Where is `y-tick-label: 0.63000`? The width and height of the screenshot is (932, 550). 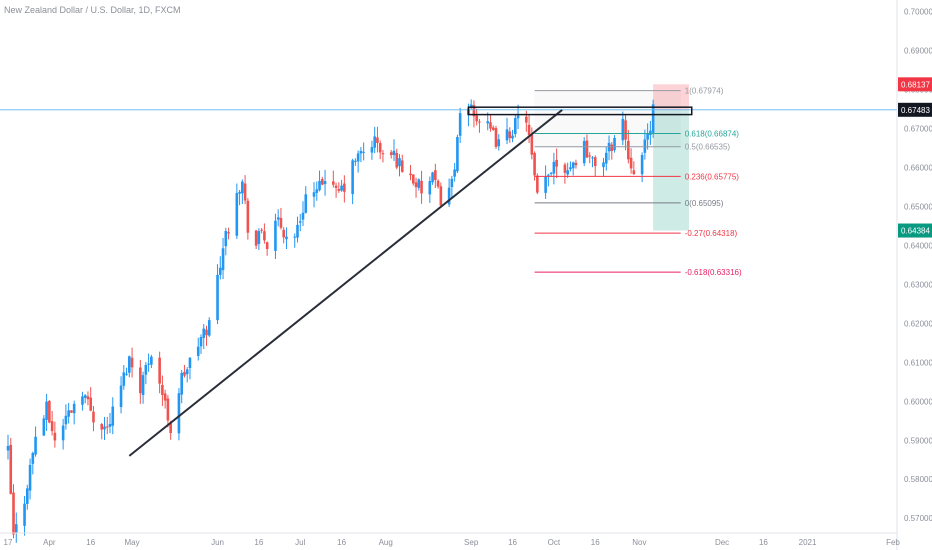
y-tick-label: 0.63000 is located at coordinates (918, 284).